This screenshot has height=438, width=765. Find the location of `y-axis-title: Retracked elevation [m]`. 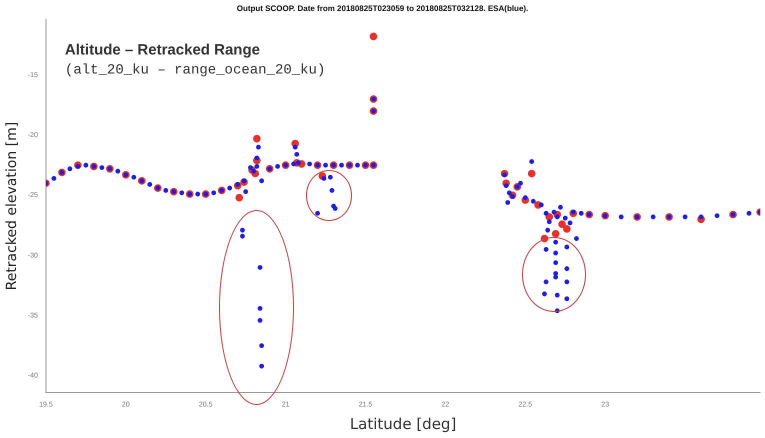

y-axis-title: Retracked elevation [m] is located at coordinates (12, 206).